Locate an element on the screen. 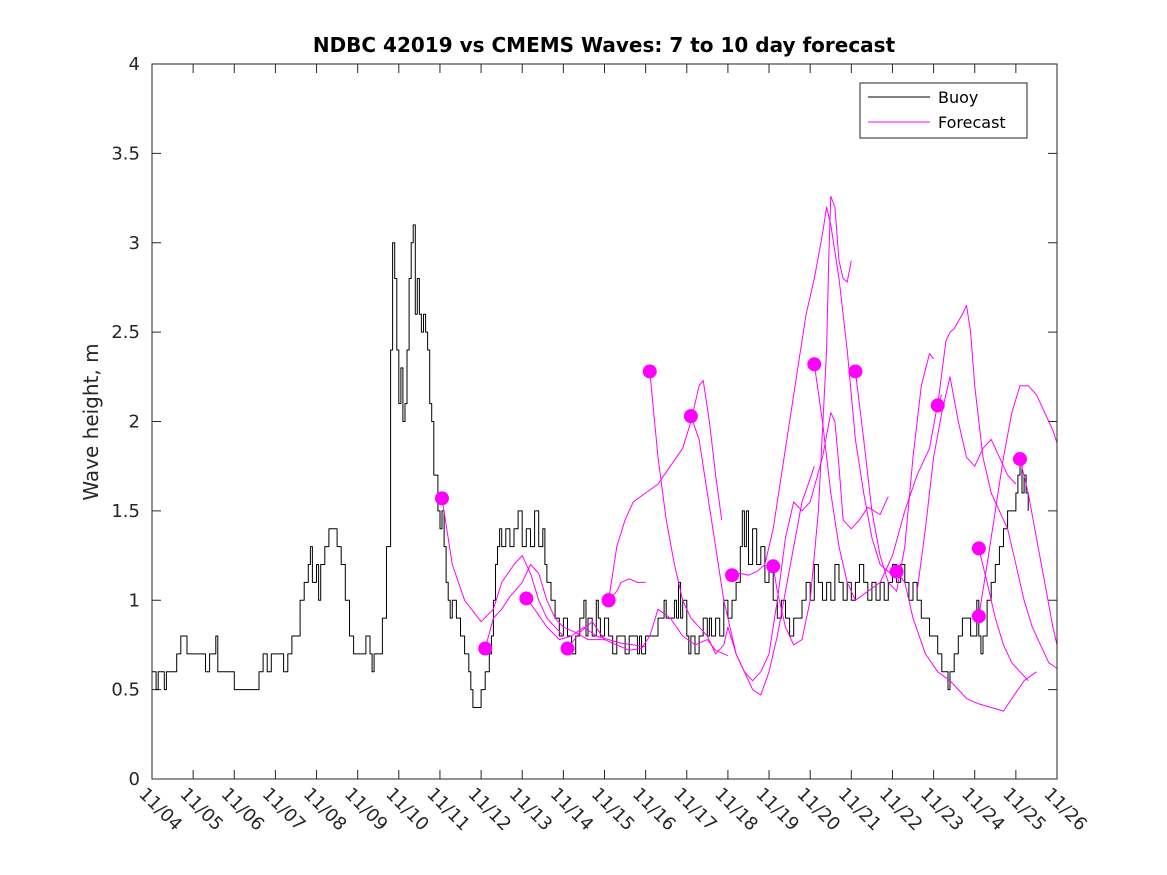  legend: Buoy Forecast is located at coordinates (943, 110).